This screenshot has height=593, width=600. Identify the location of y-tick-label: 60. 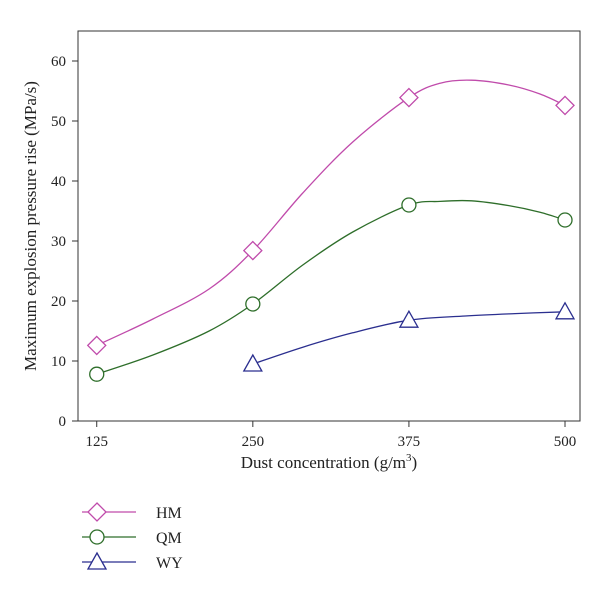
(58, 62).